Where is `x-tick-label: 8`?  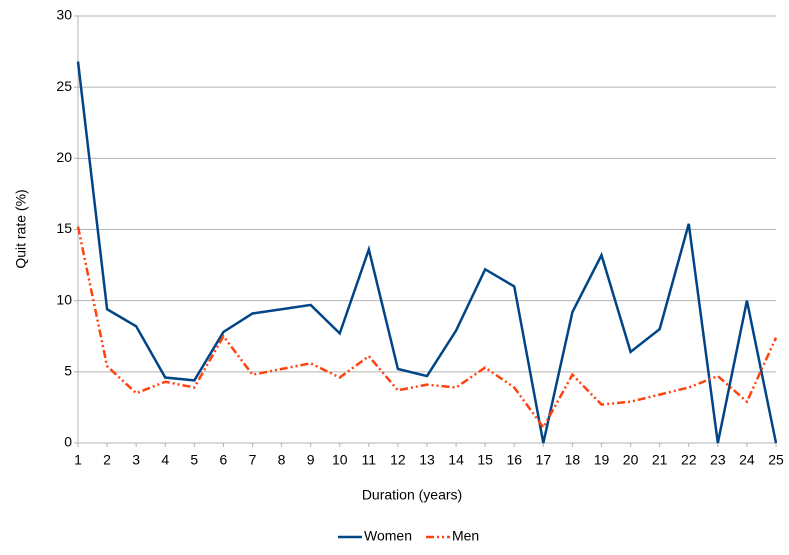 x-tick-label: 8 is located at coordinates (282, 460).